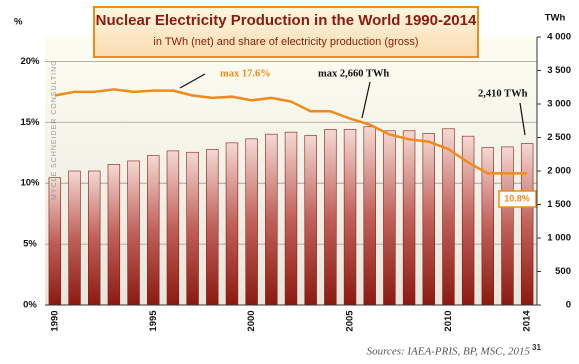 This screenshot has width=579, height=364. I want to click on y-axis-label: %, so click(18, 22).